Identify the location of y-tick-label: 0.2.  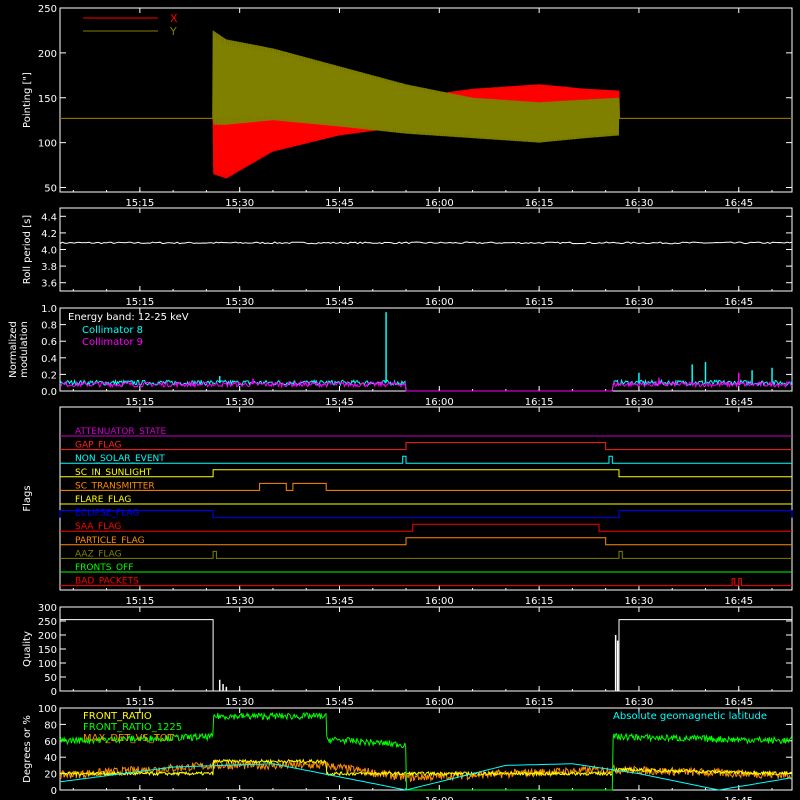
(49, 375).